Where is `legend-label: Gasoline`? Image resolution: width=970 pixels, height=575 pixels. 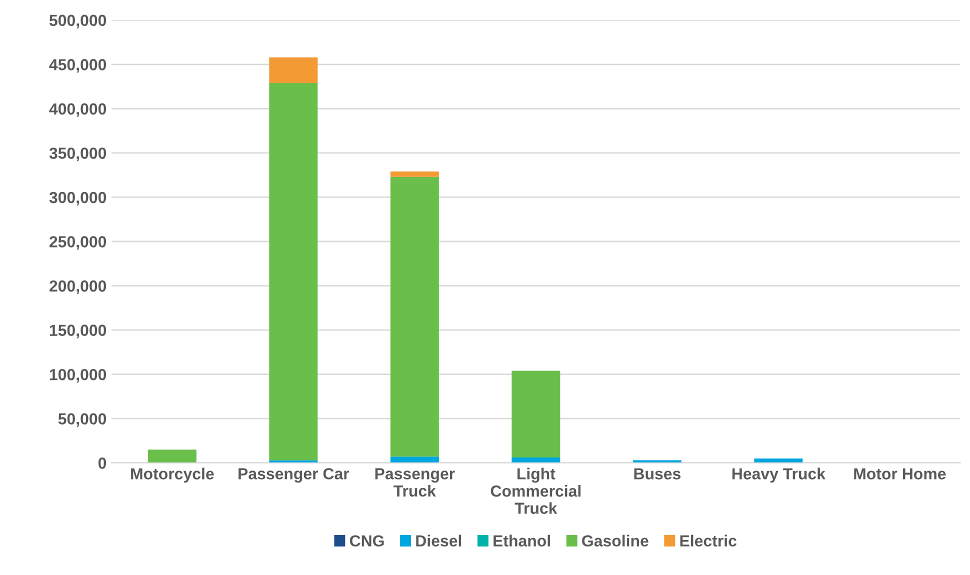 legend-label: Gasoline is located at coordinates (615, 540).